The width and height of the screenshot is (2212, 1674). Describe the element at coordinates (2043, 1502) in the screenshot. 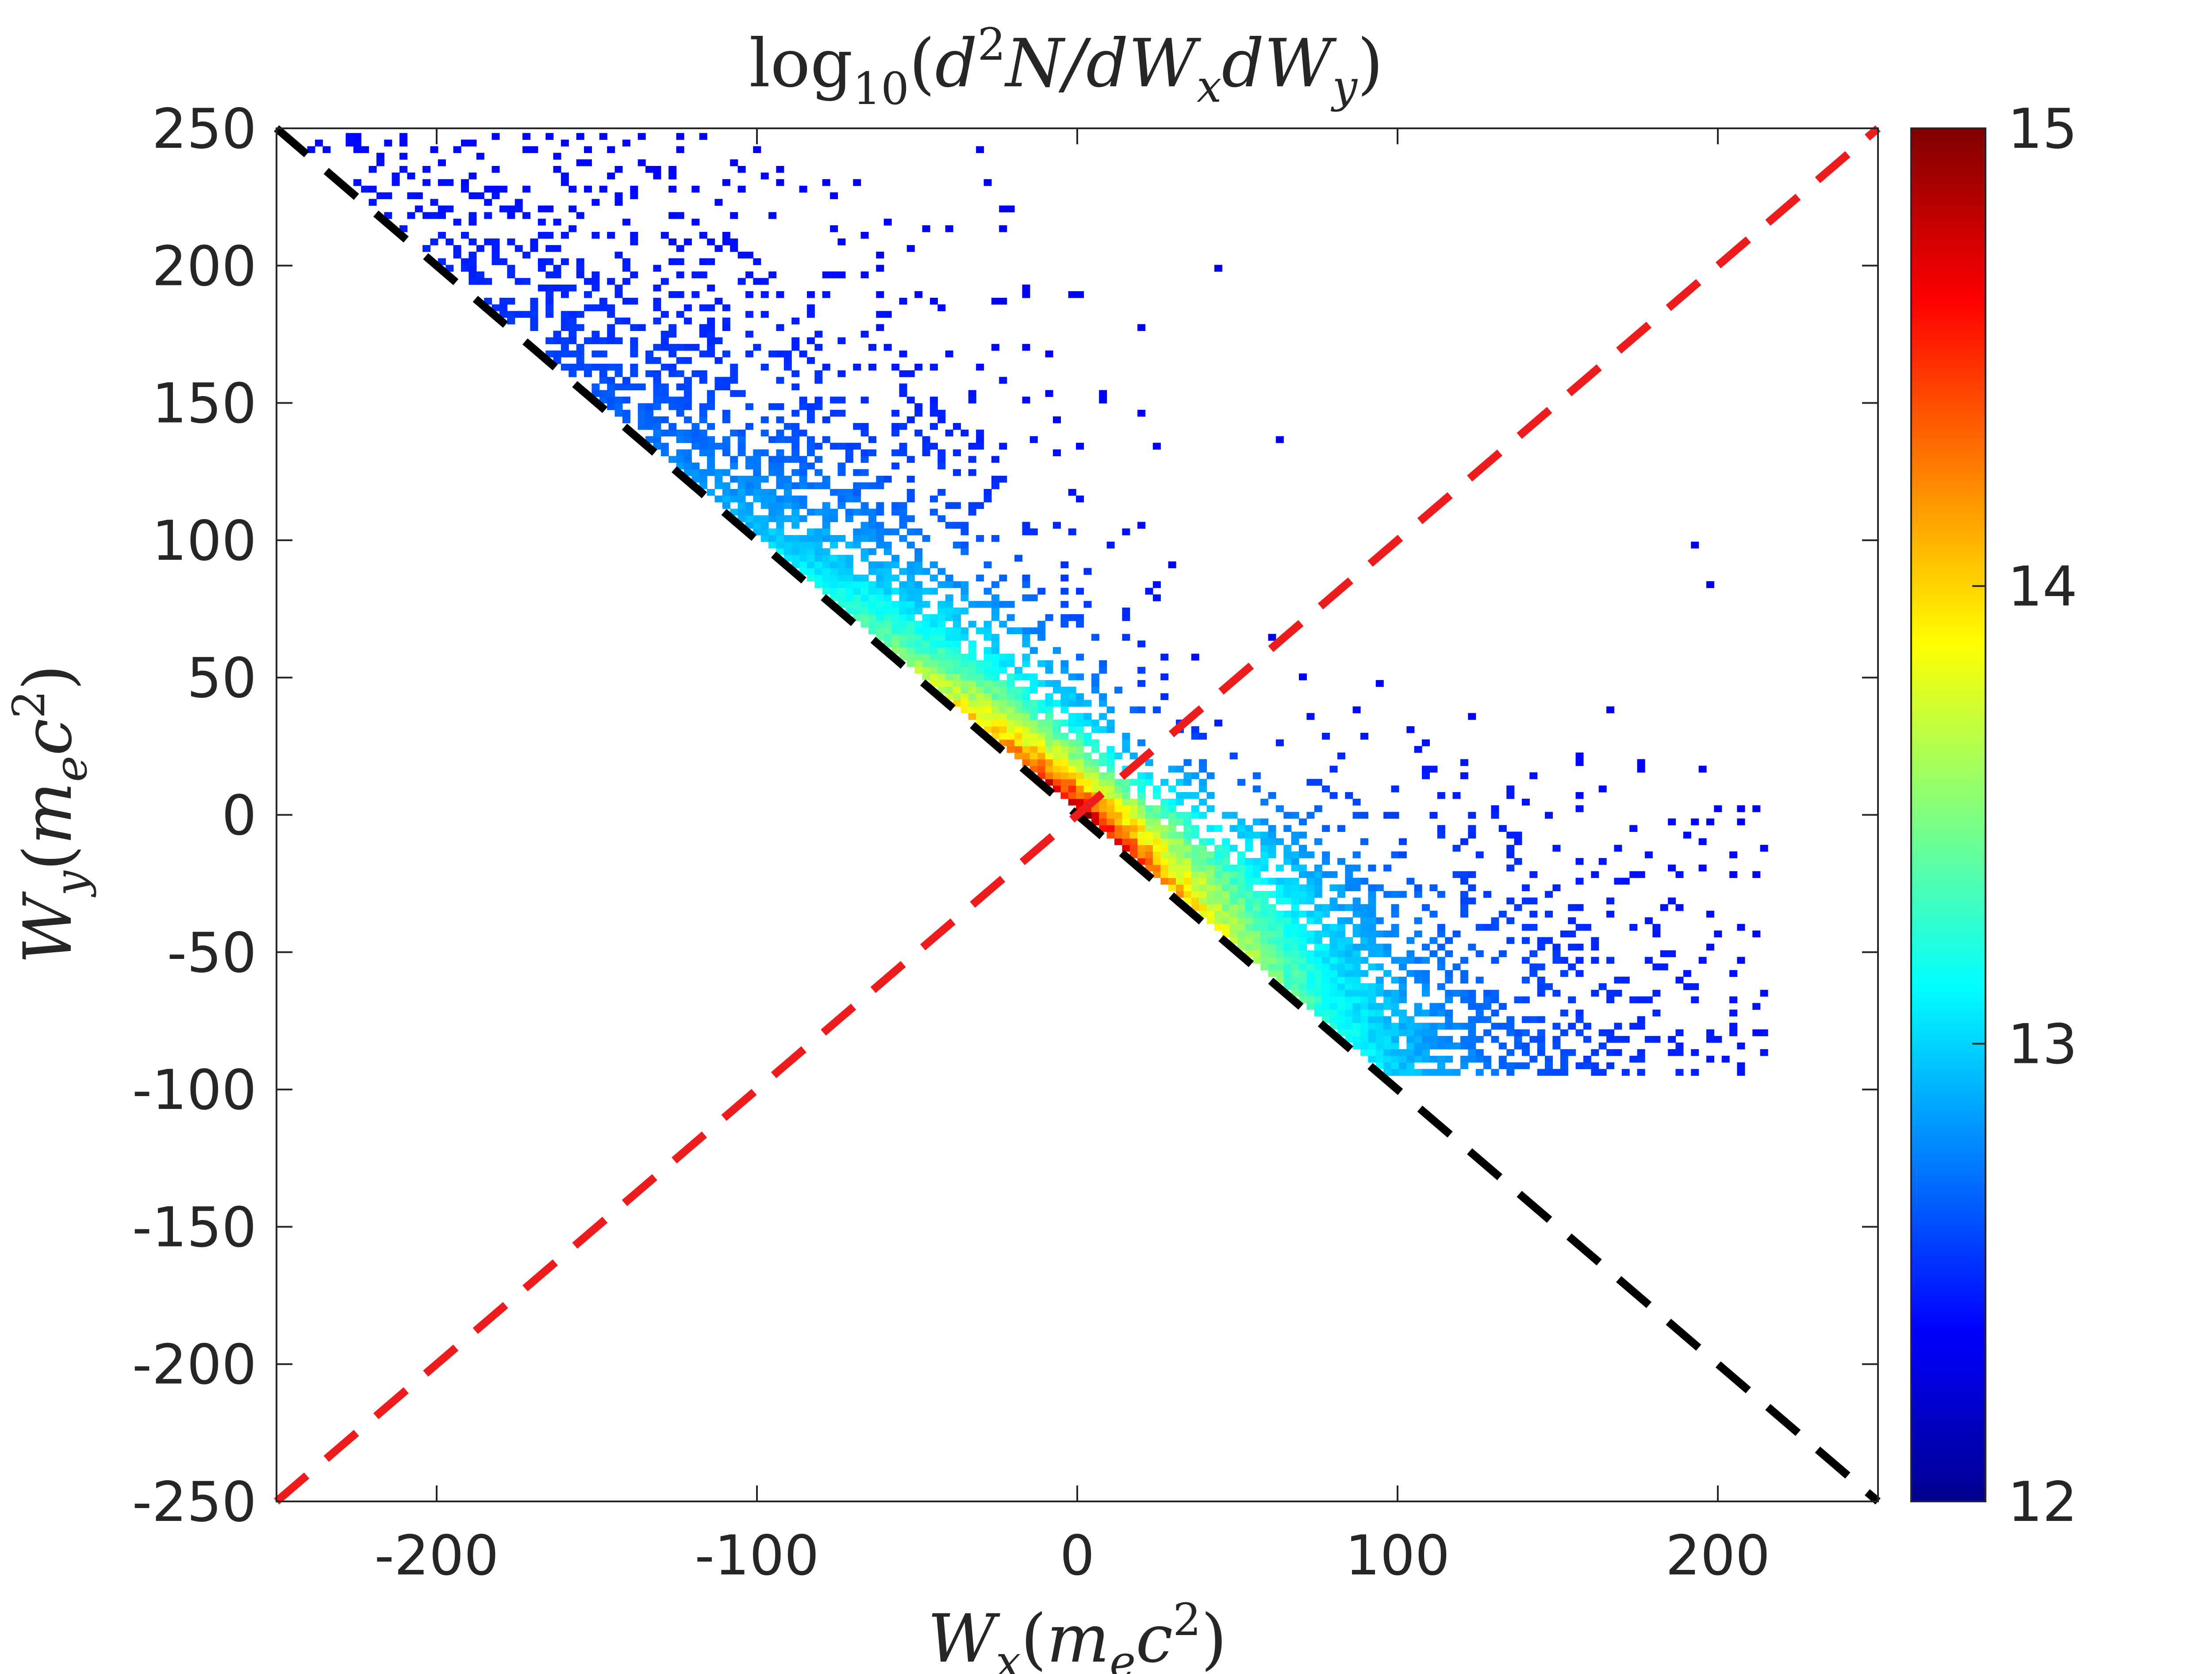

I see `colorbar-tick-label: 12` at that location.